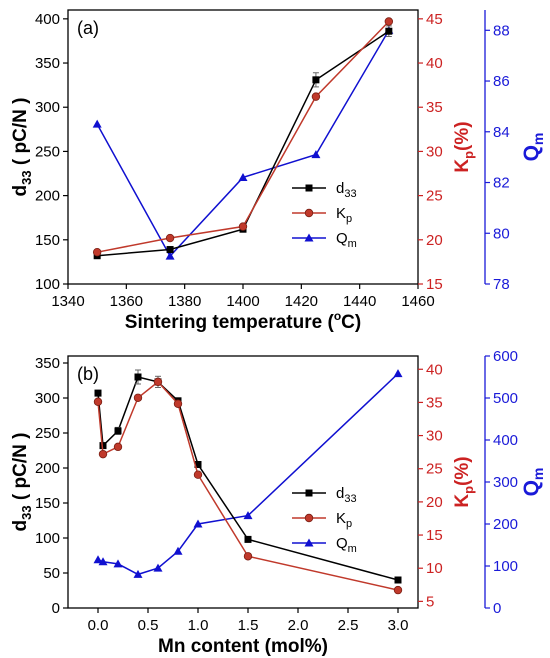 The height and width of the screenshot is (658, 550). I want to click on panel-a-qm-tick-label: 80, so click(501, 233).